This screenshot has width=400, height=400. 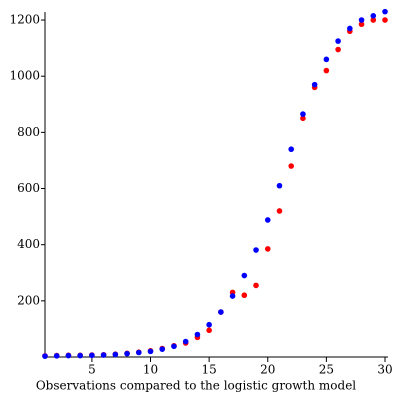 What do you see at coordinates (24, 20) in the screenshot?
I see `y-tick-label: 1200` at bounding box center [24, 20].